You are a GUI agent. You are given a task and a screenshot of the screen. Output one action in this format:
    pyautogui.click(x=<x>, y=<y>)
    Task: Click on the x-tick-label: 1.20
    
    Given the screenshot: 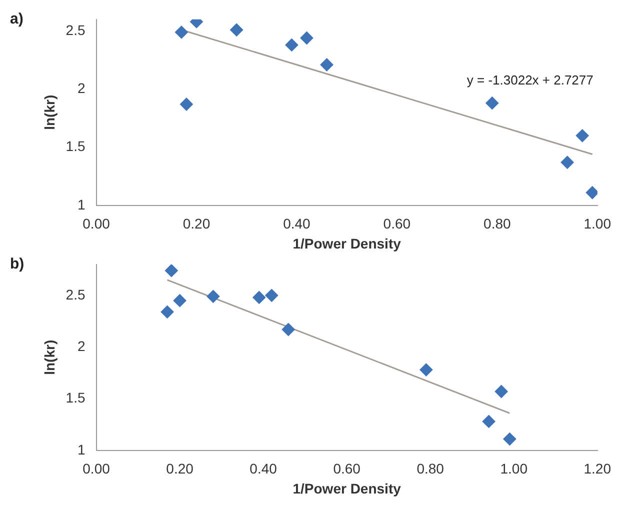 What is the action you would take?
    pyautogui.click(x=598, y=468)
    